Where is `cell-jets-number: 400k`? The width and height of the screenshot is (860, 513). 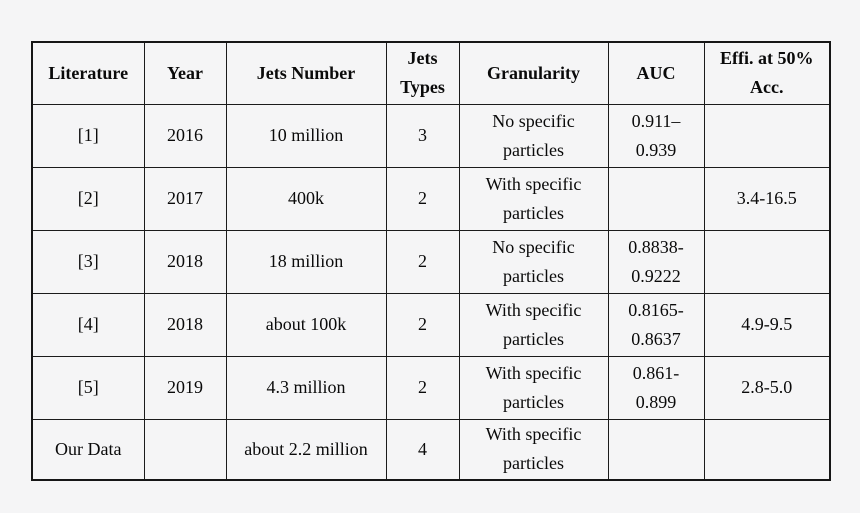 cell-jets-number: 400k is located at coordinates (306, 198).